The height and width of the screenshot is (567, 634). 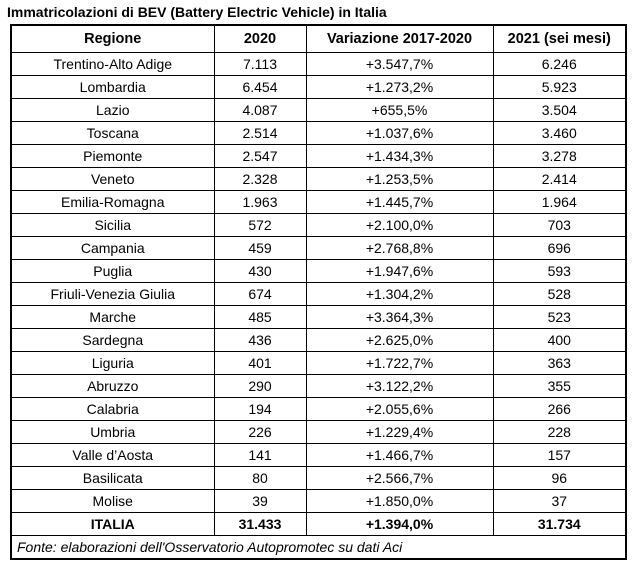 What do you see at coordinates (260, 501) in the screenshot?
I see `table-cell: 39` at bounding box center [260, 501].